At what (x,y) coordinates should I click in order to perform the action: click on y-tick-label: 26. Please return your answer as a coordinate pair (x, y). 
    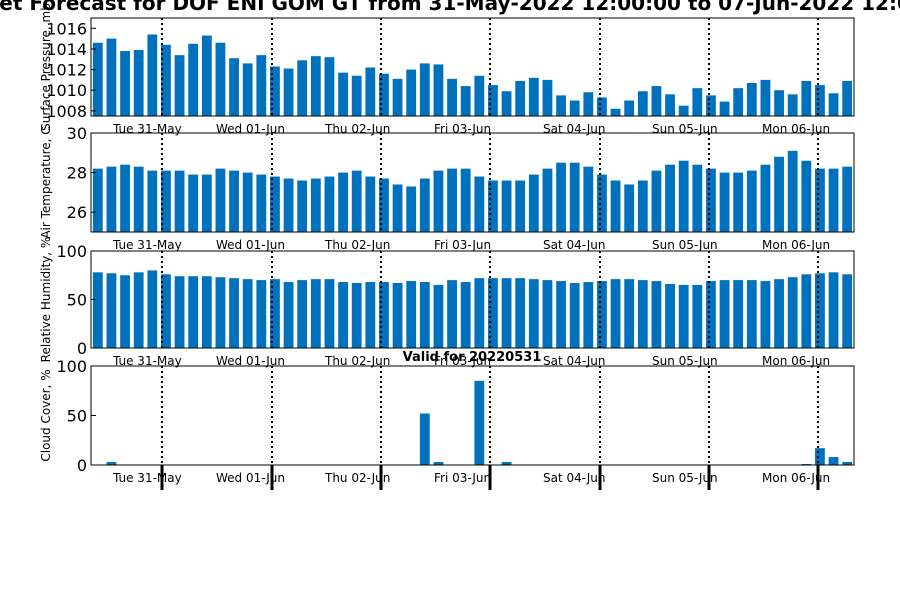
    Looking at the image, I should click on (77, 212).